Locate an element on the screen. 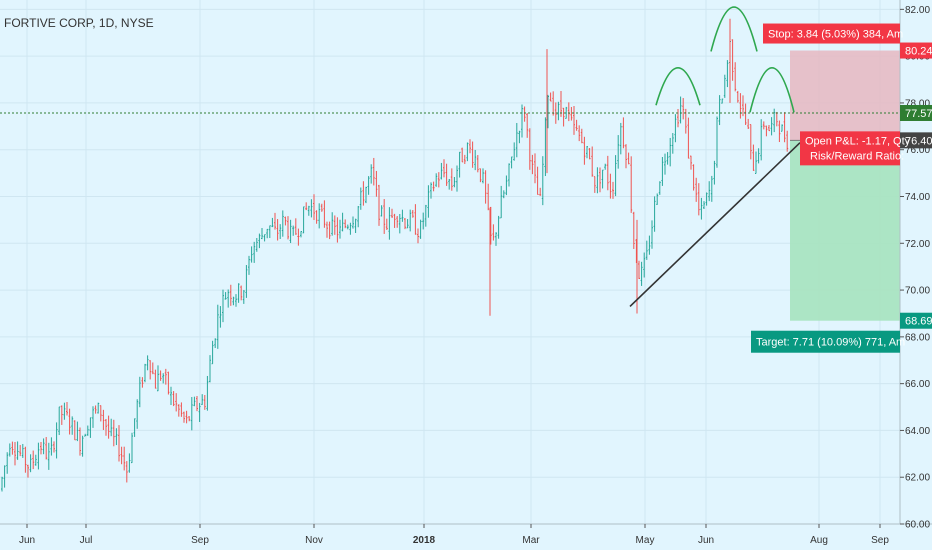 Image resolution: width=932 pixels, height=550 pixels. pnl-label-box is located at coordinates (850, 148).